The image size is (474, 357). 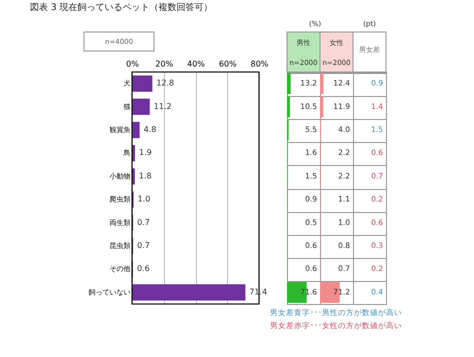 I want to click on x-tick-label: 40%, so click(x=196, y=64).